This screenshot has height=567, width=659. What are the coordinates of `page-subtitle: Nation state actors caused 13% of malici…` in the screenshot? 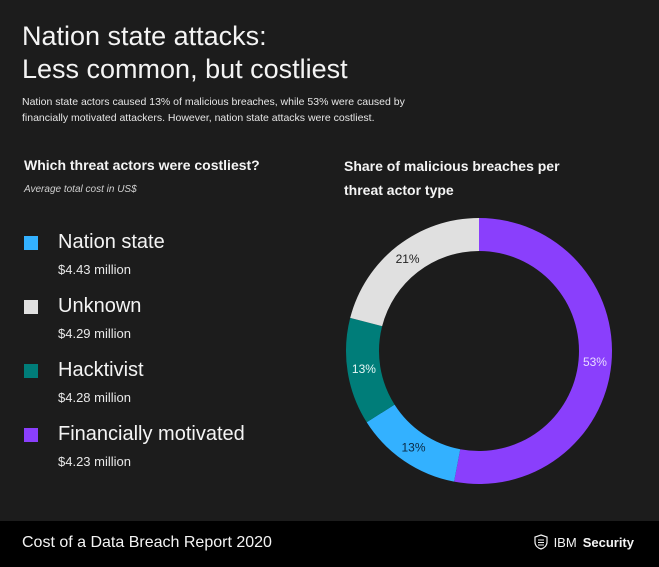 It's located at (232, 110).